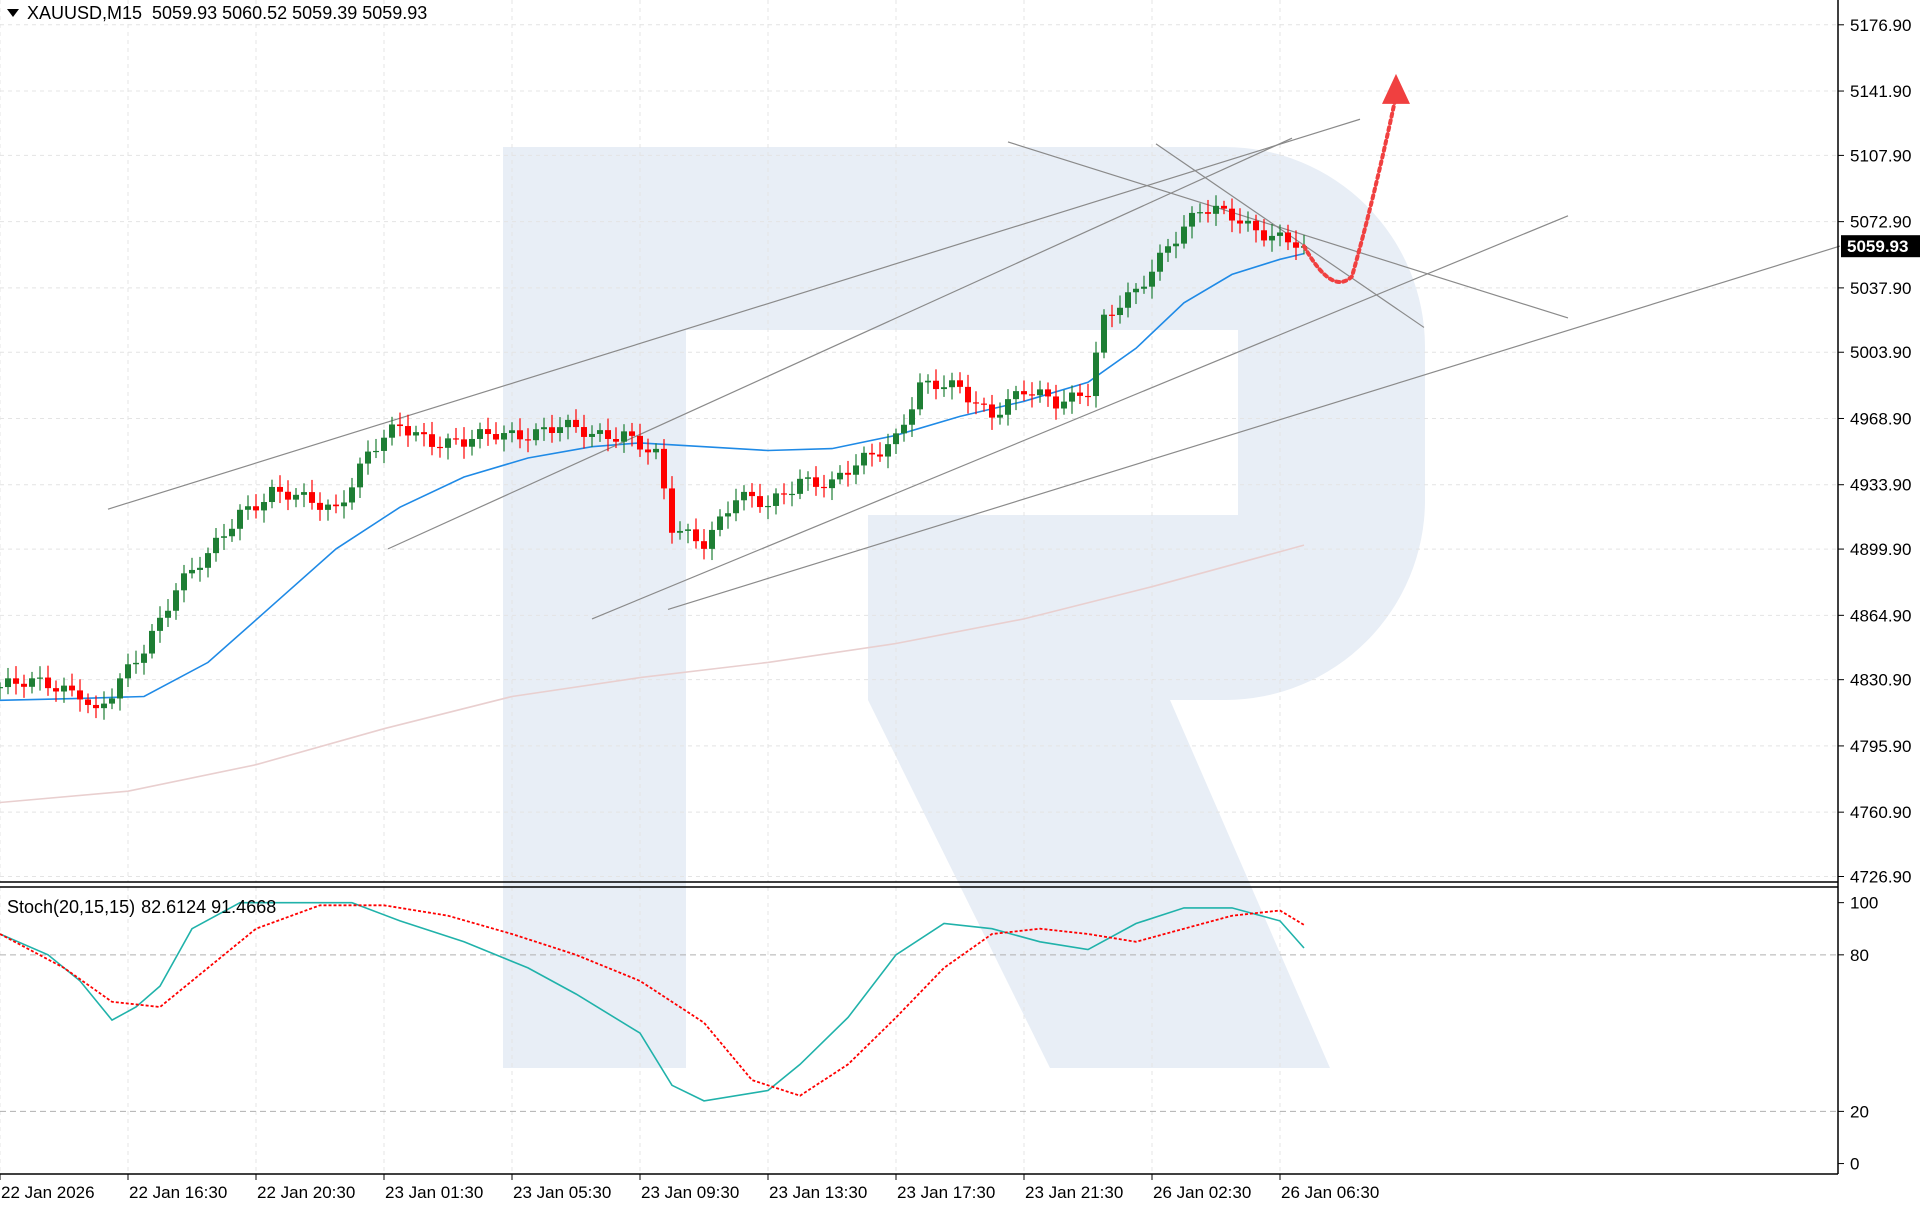 This screenshot has height=1210, width=1922. What do you see at coordinates (48, 1192) in the screenshot?
I see `time-tick-label: 22 Jan 2026` at bounding box center [48, 1192].